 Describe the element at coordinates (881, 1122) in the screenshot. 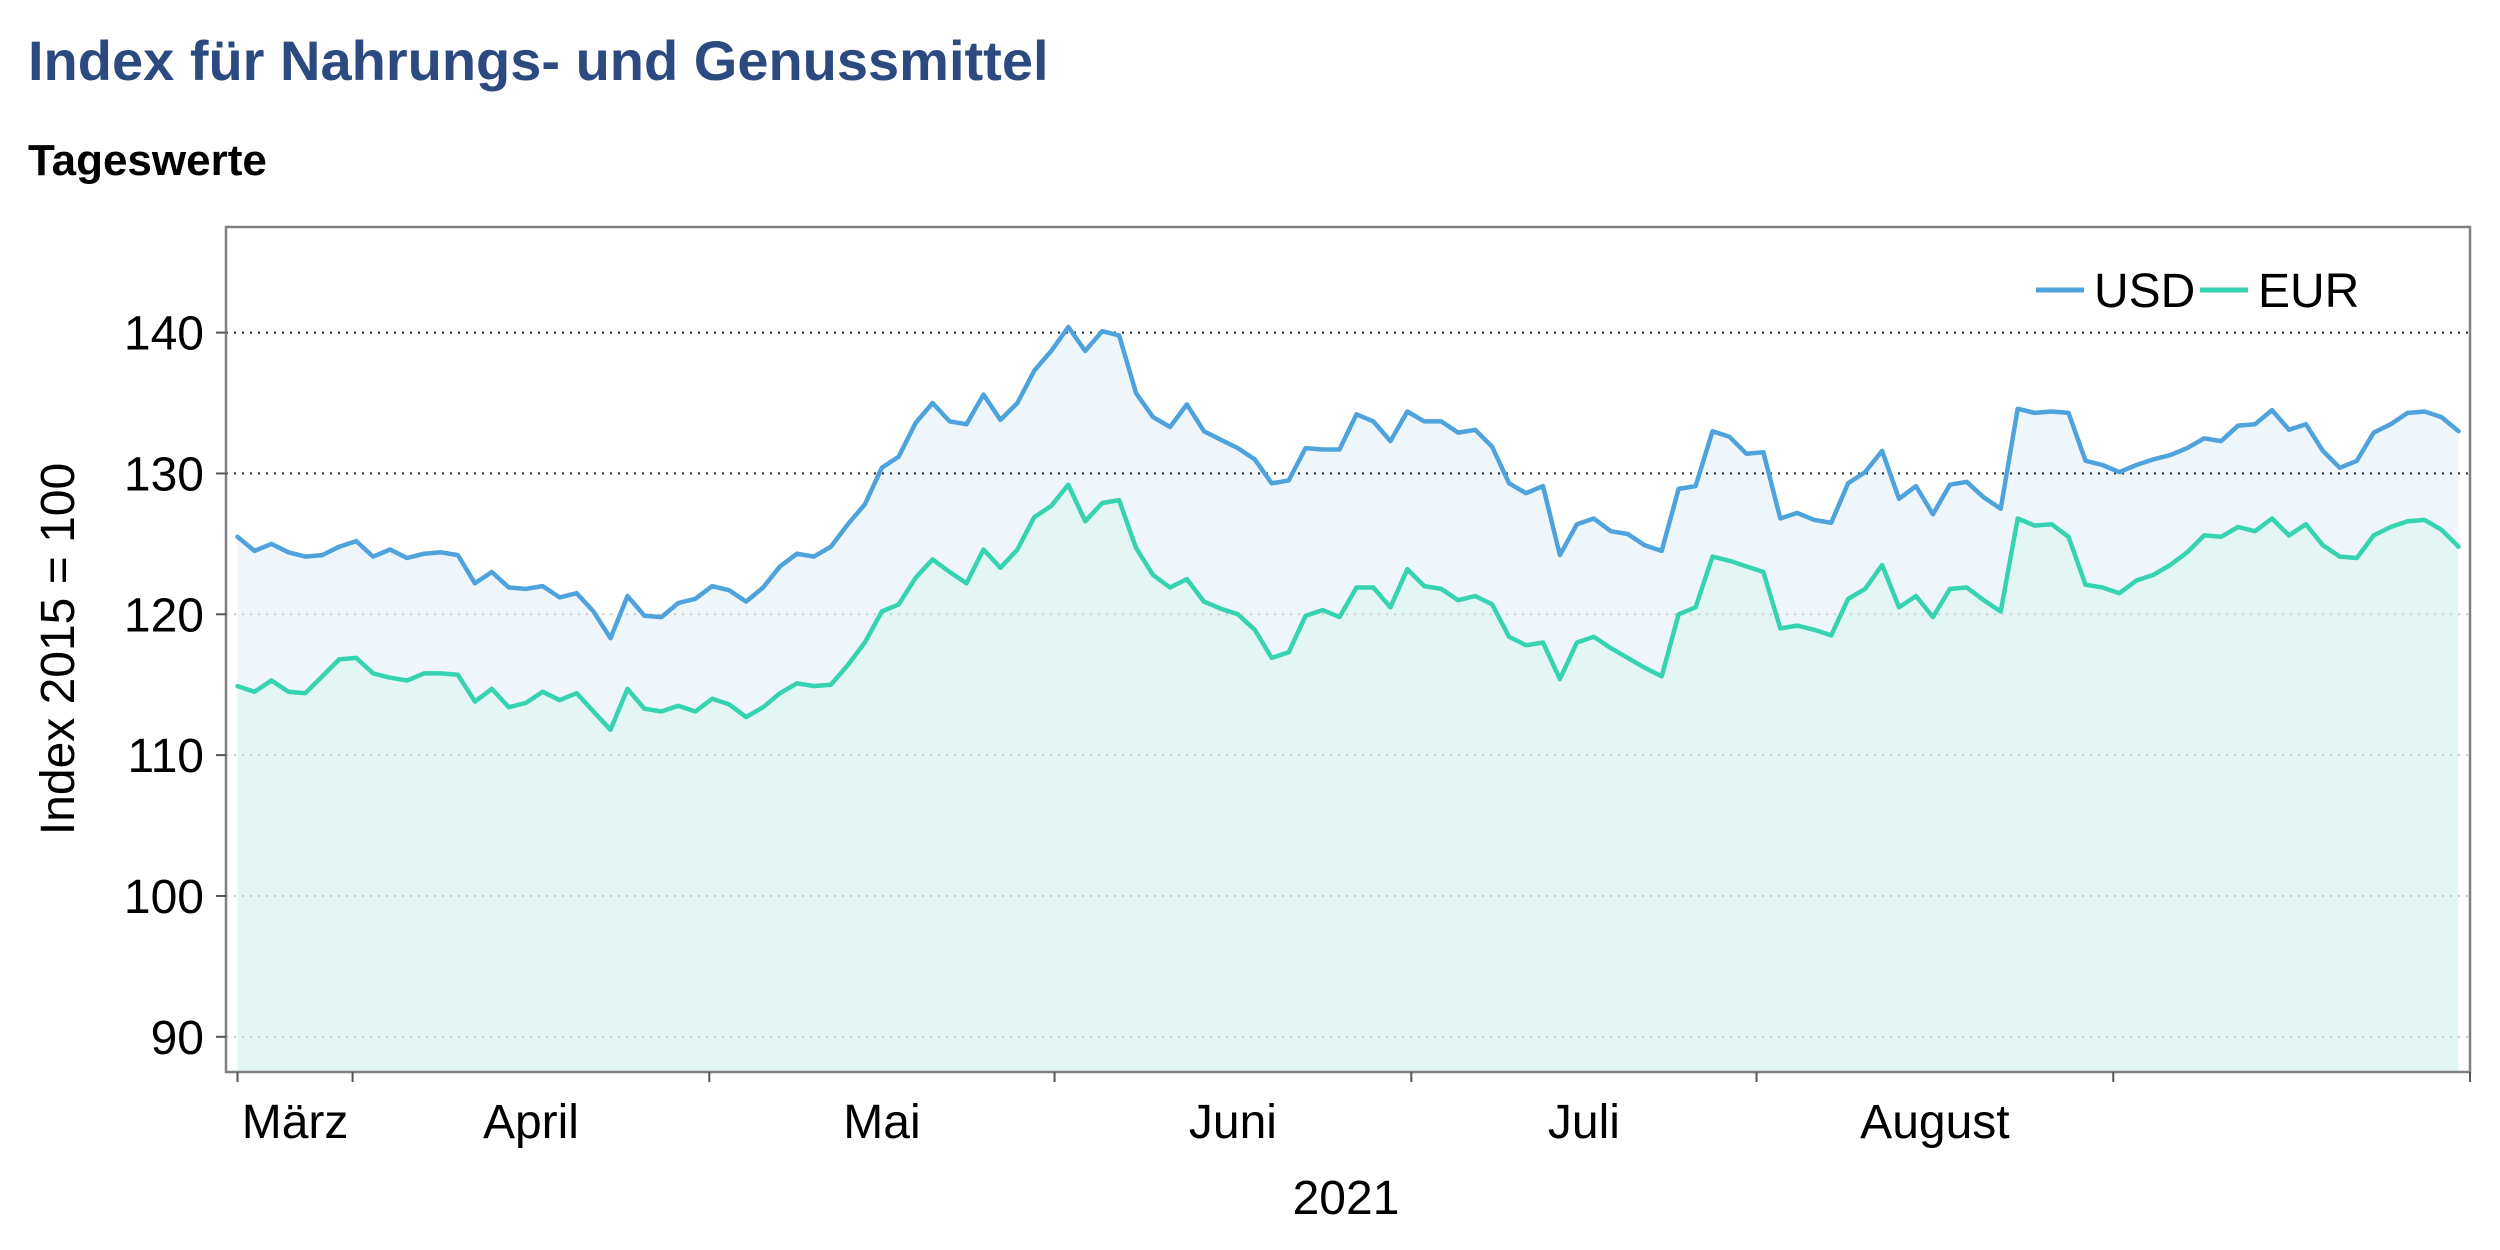

I see `x-tick-label: Mai` at that location.